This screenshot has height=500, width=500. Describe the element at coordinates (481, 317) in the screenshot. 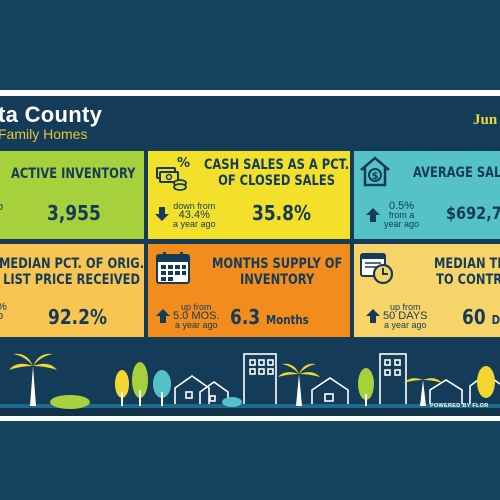

I see `metric-value: 60 Da` at that location.